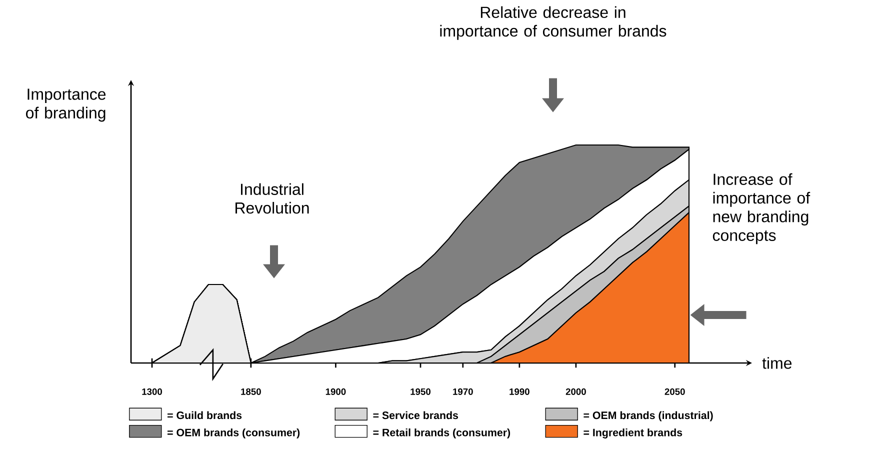 Image resolution: width=883 pixels, height=449 pixels. What do you see at coordinates (674, 391) in the screenshot?
I see `x-tick-label: 2050` at bounding box center [674, 391].